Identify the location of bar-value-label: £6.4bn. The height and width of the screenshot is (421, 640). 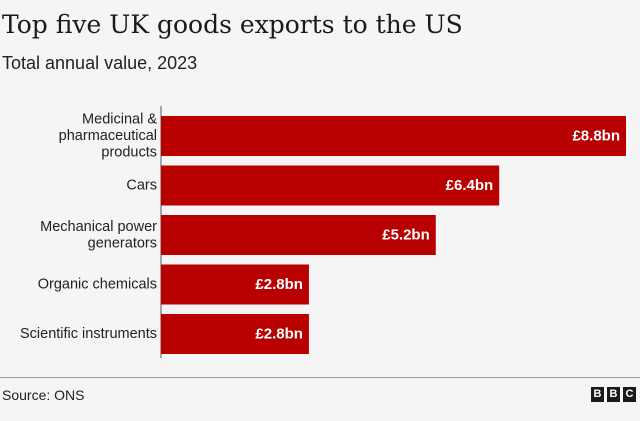
(470, 185).